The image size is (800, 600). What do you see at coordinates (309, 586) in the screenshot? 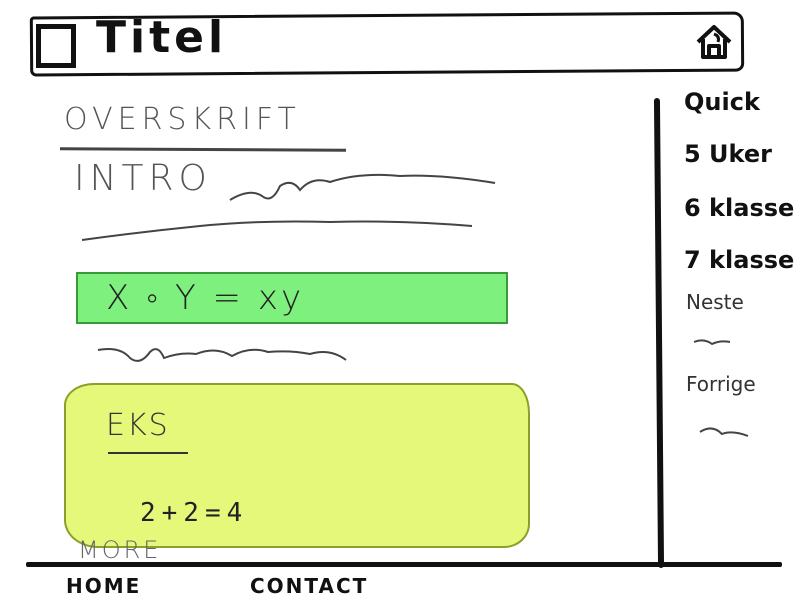
I see `footer-contact-link: CONTACT` at bounding box center [309, 586].